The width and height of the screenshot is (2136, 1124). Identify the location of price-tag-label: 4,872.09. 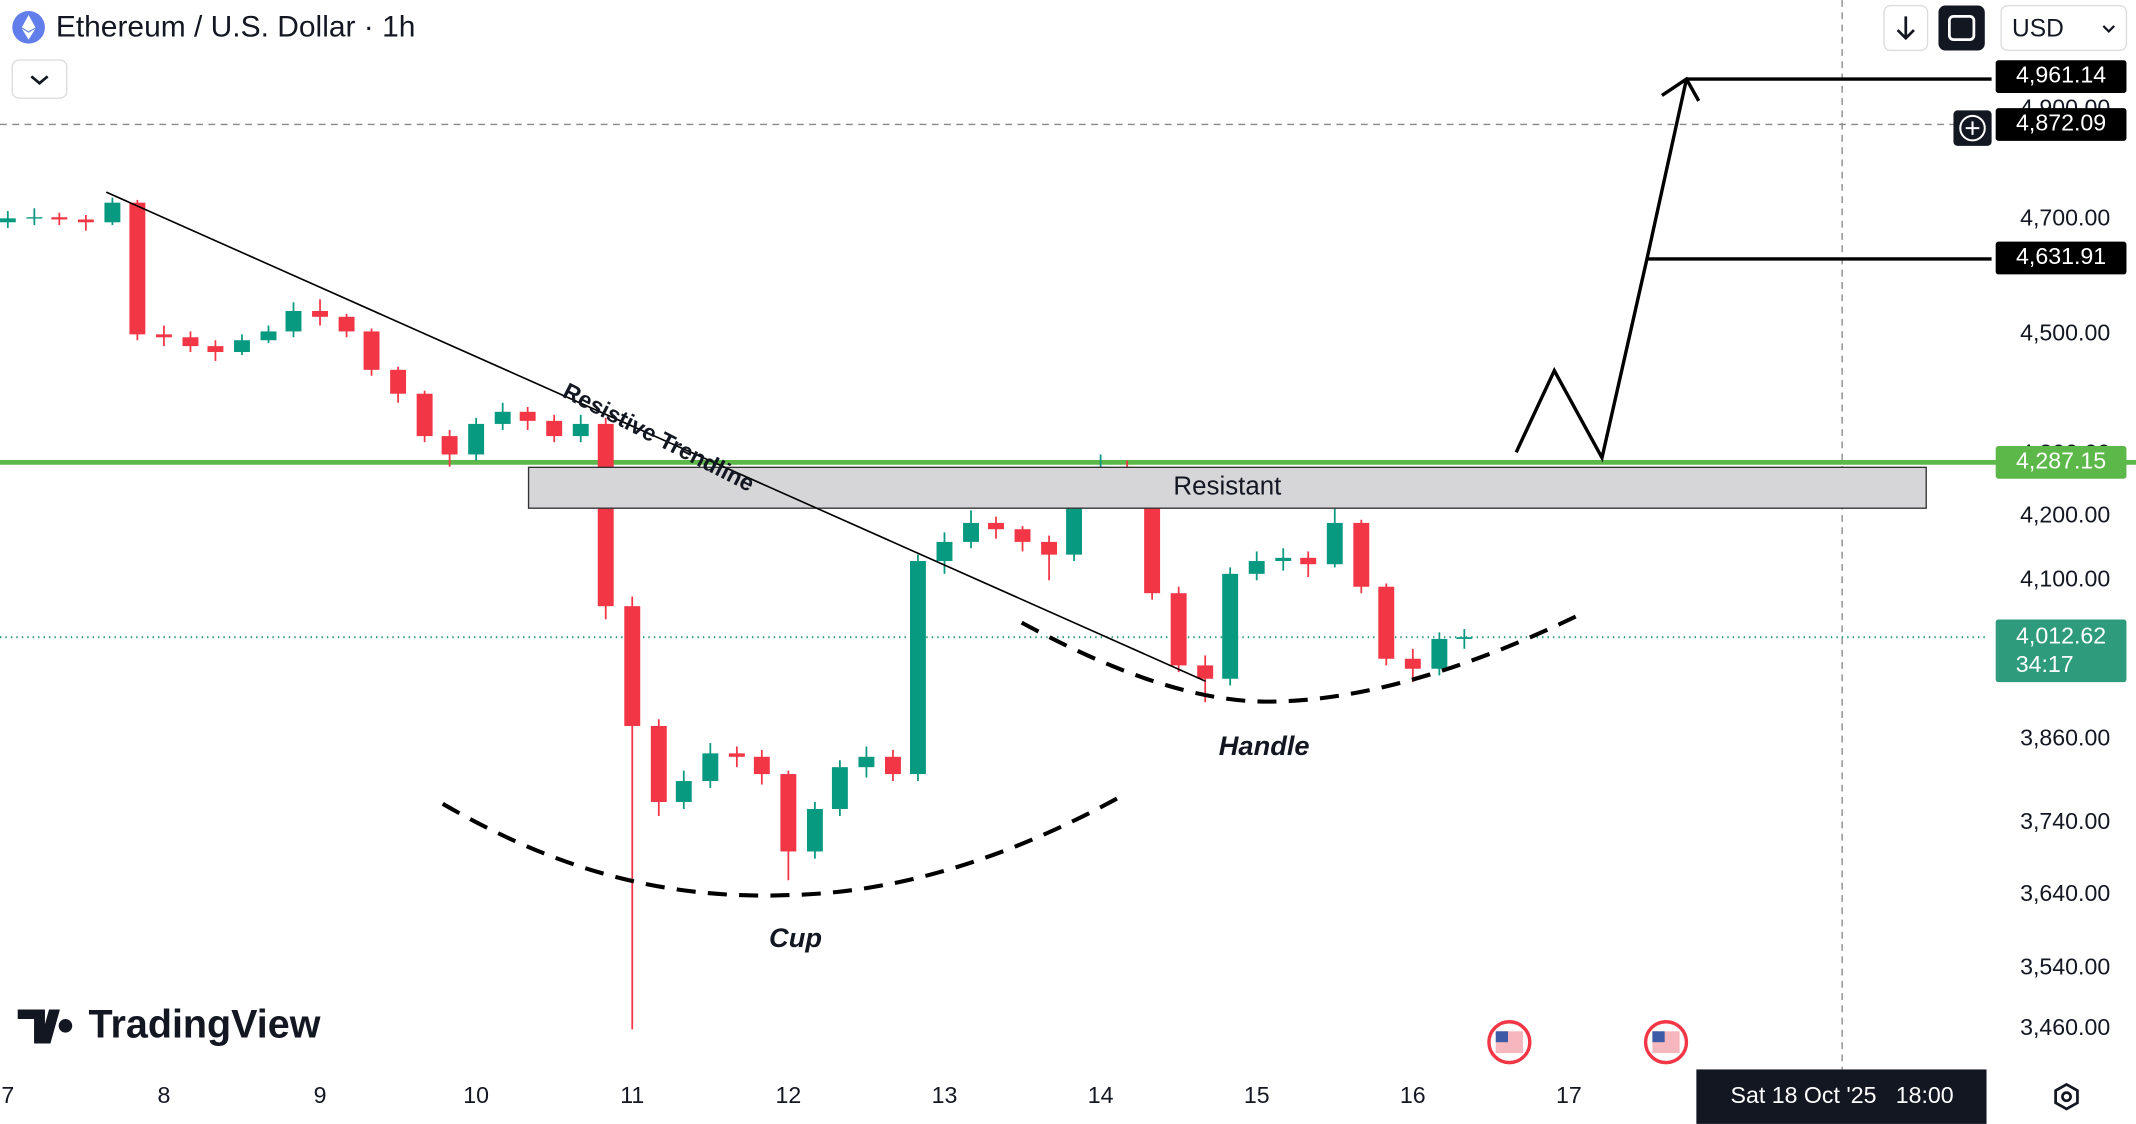
(2061, 123).